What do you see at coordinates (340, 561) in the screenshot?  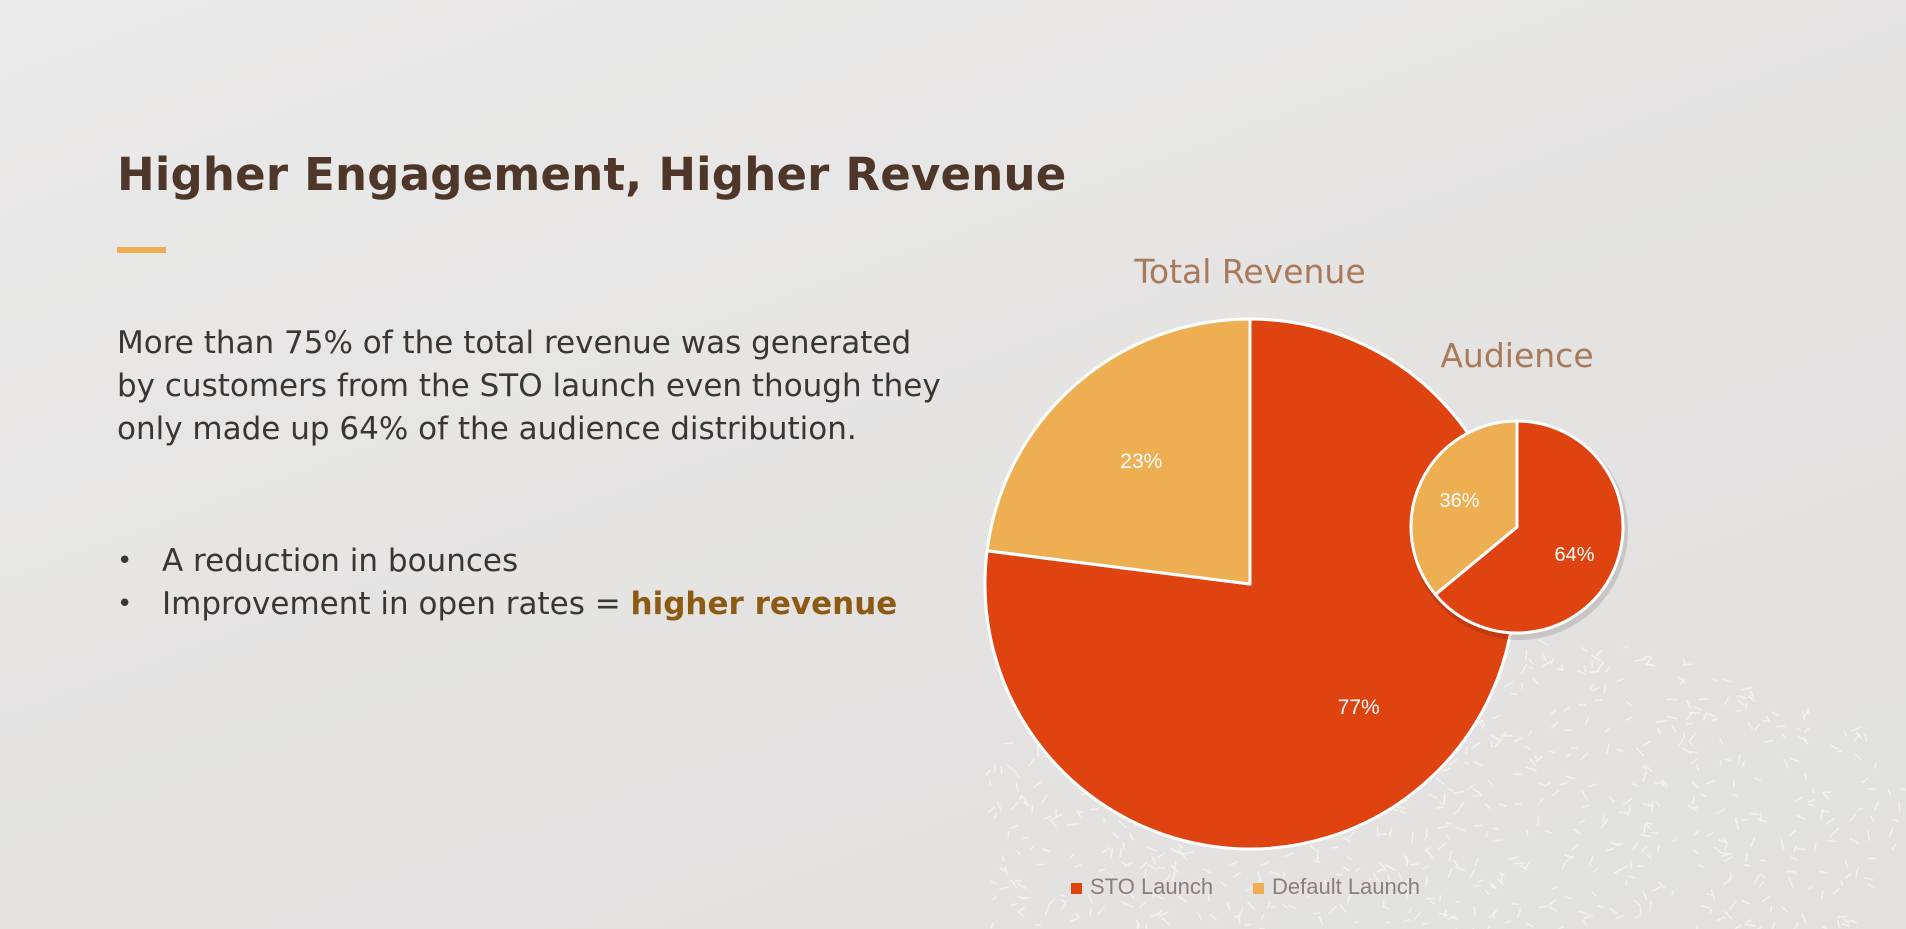 I see `bullet-text: A reduction in bounces` at bounding box center [340, 561].